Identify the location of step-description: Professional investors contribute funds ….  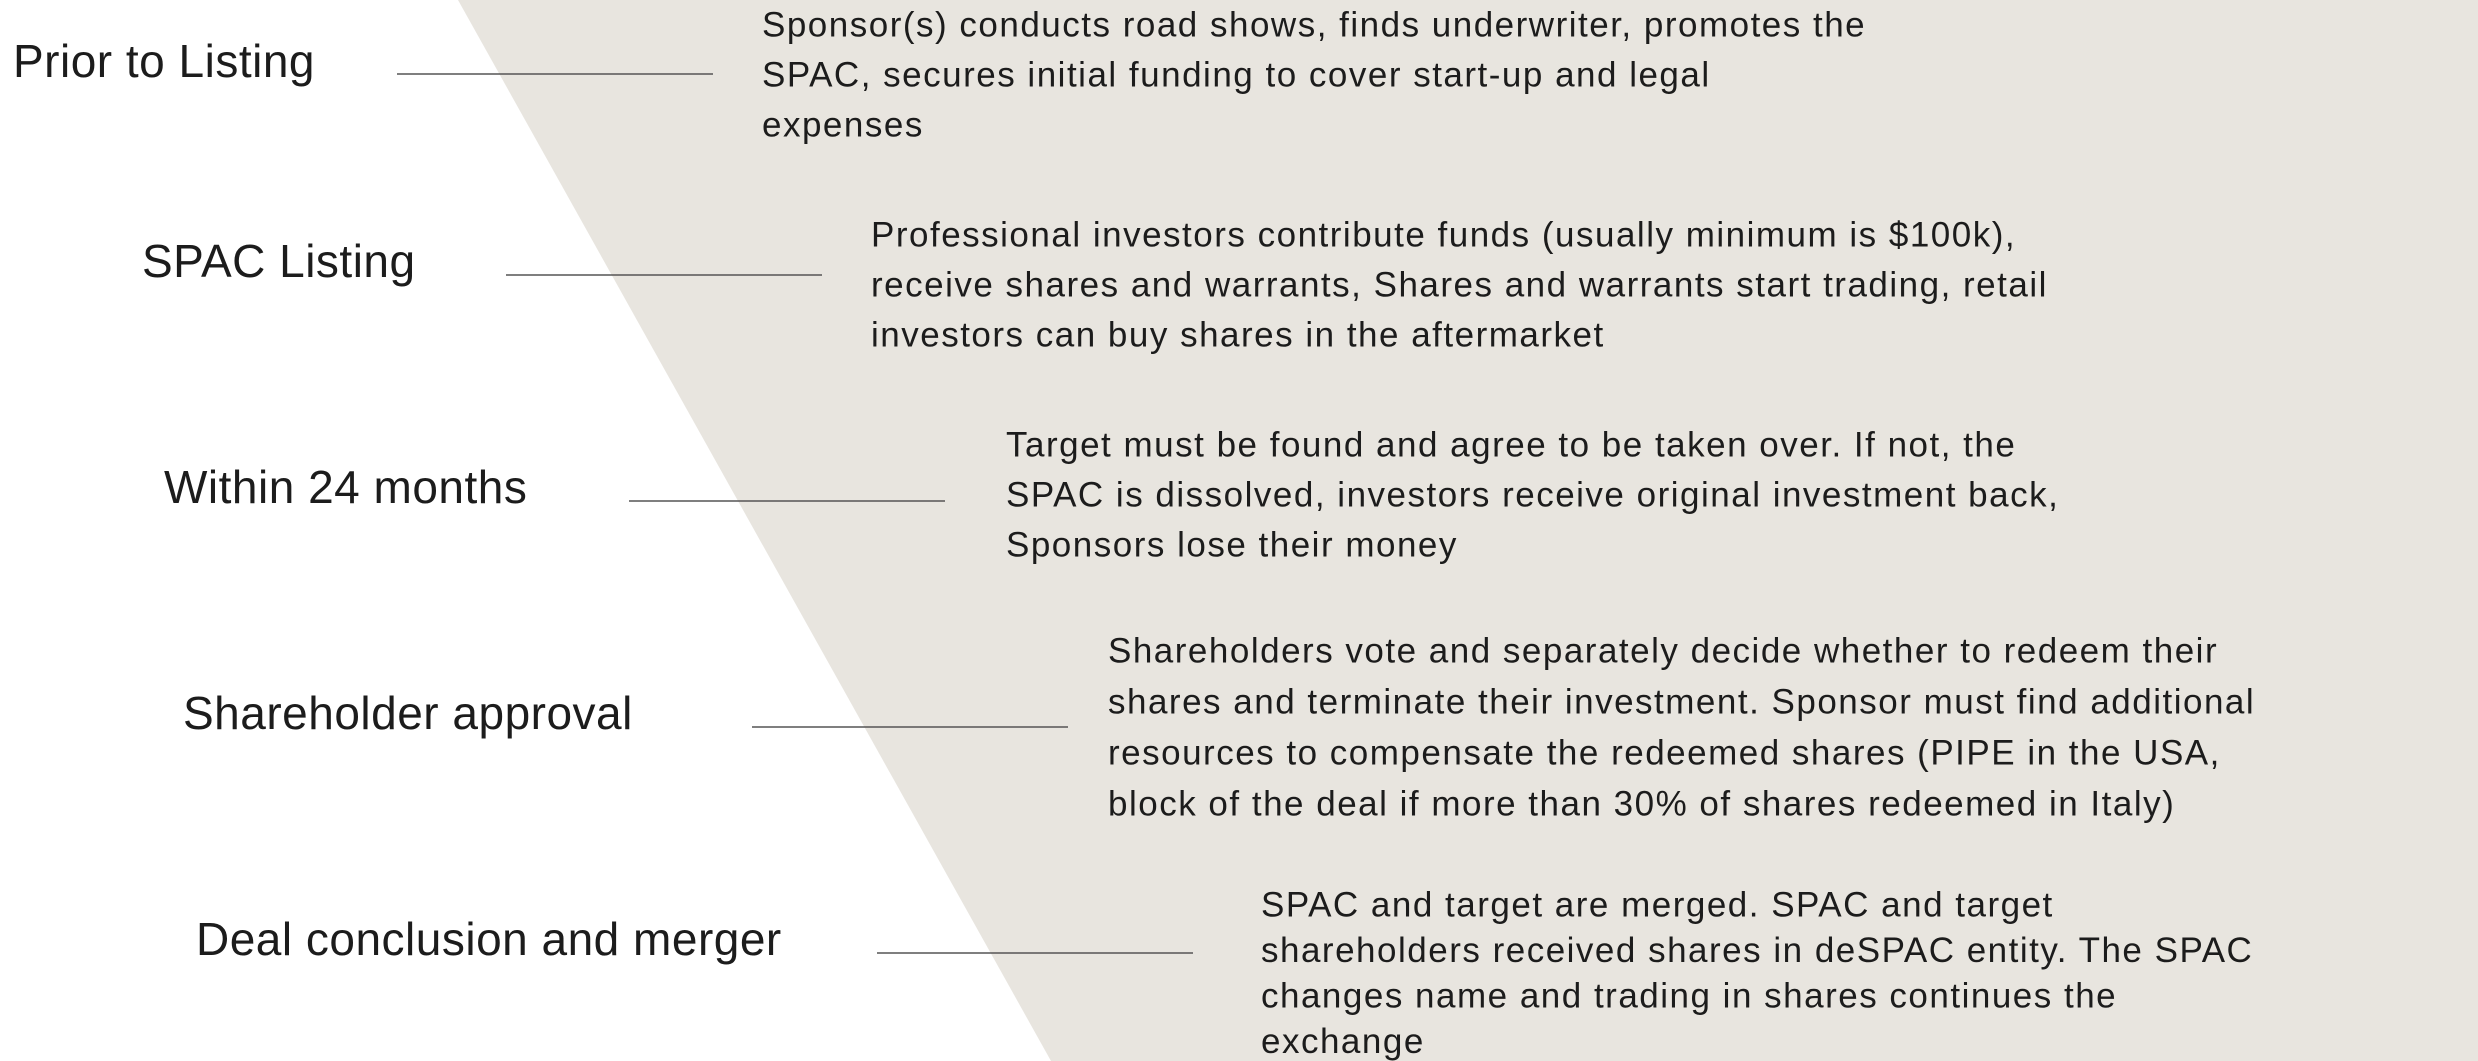
(1443, 234).